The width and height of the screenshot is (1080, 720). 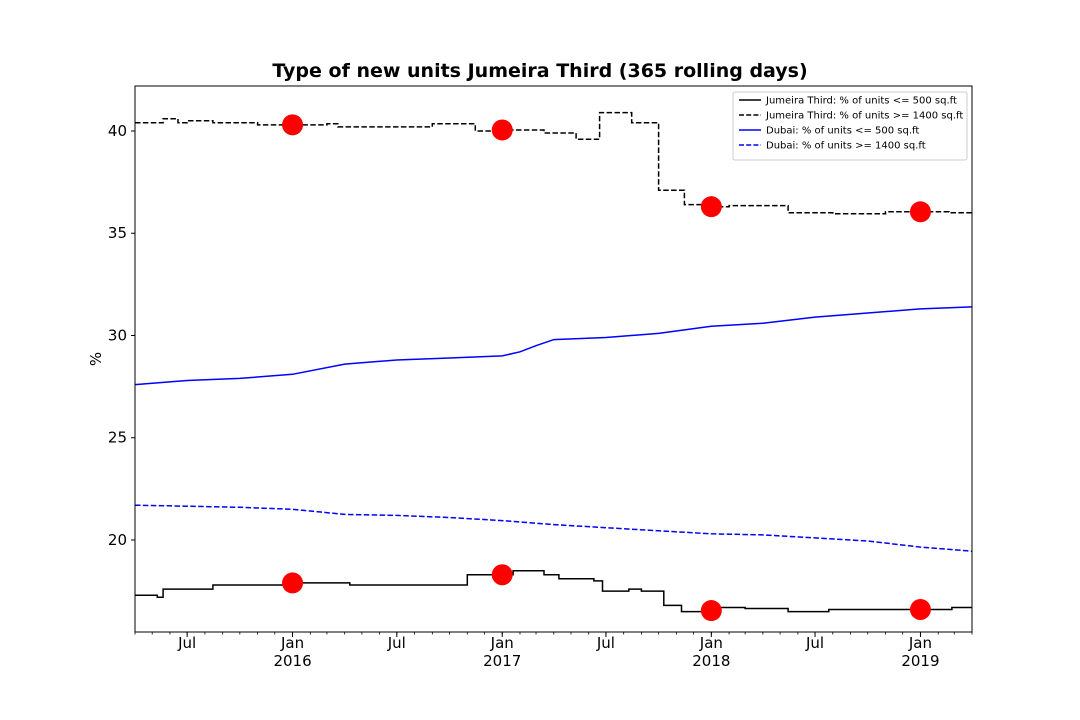 What do you see at coordinates (117, 233) in the screenshot?
I see `y-tick-label: 35` at bounding box center [117, 233].